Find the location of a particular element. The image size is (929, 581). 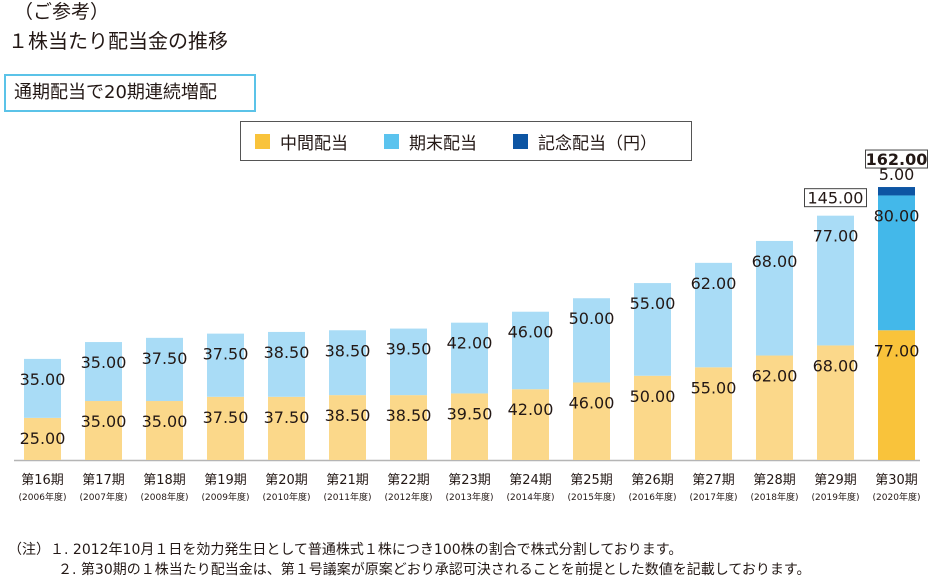

label-final-10: 55.00 is located at coordinates (653, 303).